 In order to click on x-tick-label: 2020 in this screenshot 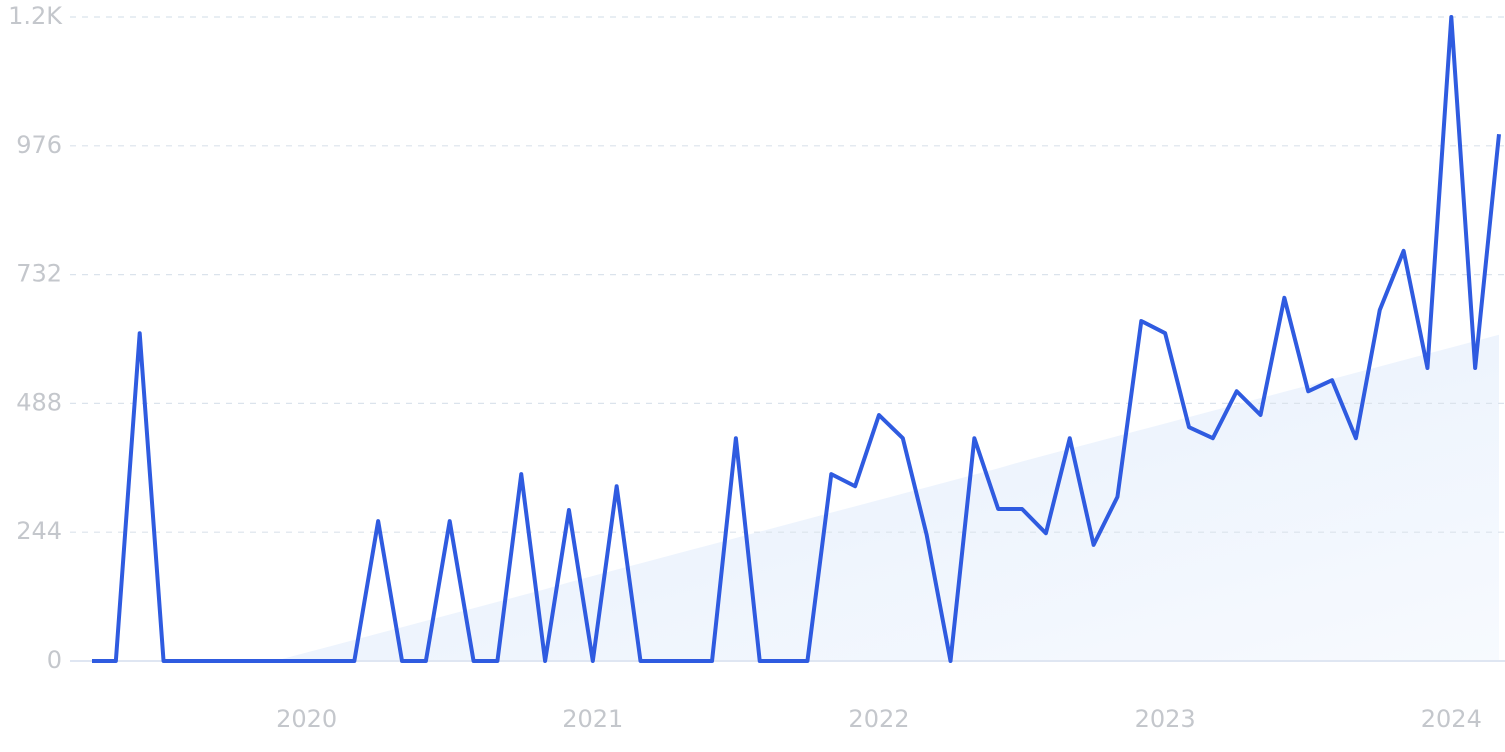, I will do `click(306, 719)`.